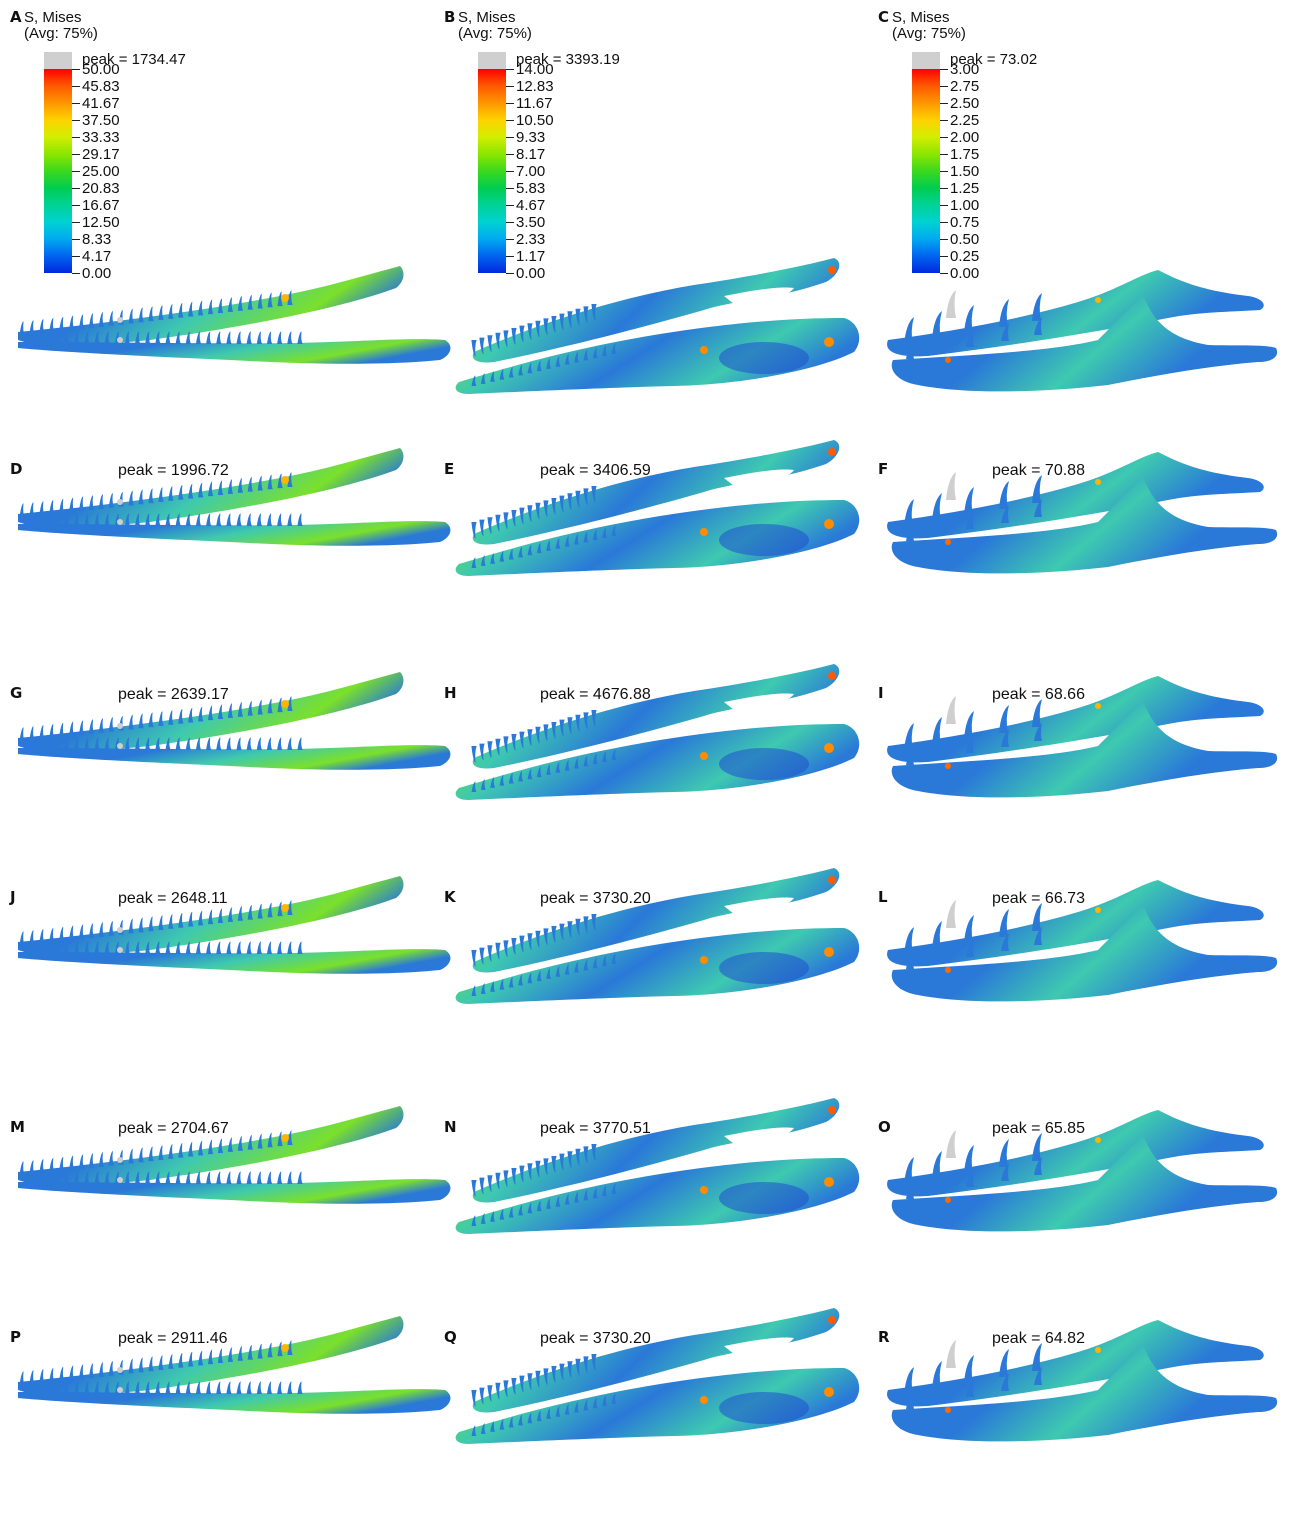  Describe the element at coordinates (16, 693) in the screenshot. I see `panel-label: G` at that location.